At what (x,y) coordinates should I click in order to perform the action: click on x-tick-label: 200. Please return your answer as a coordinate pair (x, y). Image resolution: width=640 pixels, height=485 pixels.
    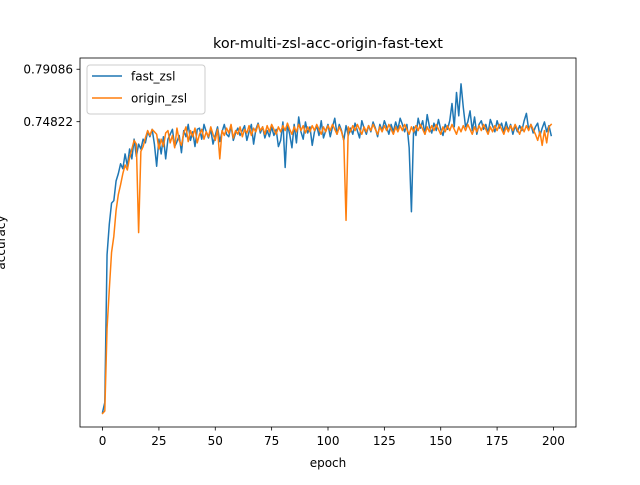
    Looking at the image, I should click on (553, 441).